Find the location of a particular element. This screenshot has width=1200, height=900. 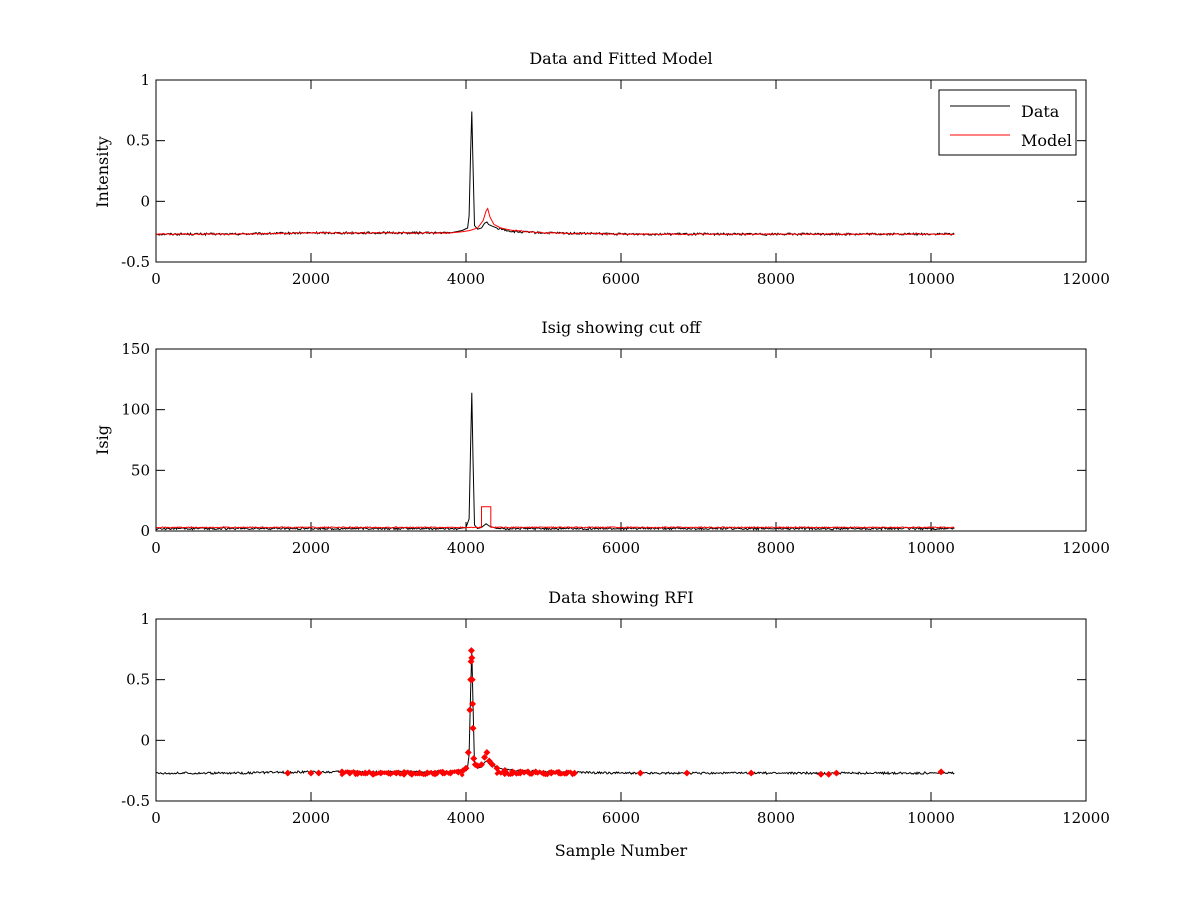

subplot-title: Isig showing cut off is located at coordinates (621, 327).